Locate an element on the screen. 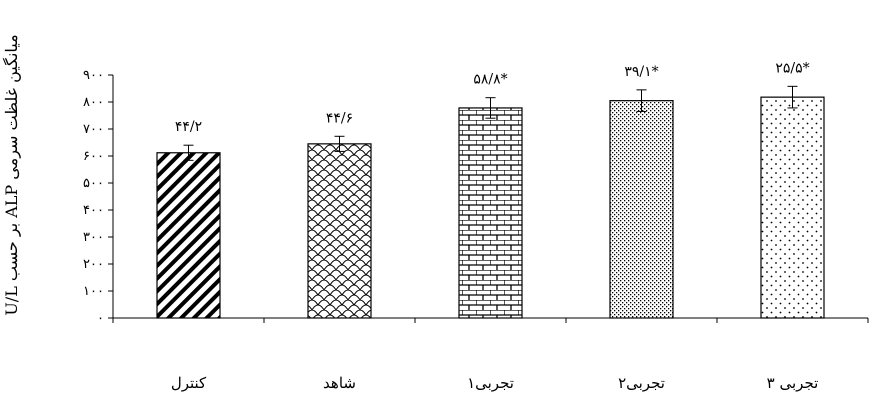  y-axis-label: میانگین غلظت سرمی ALP بر حسب U/L is located at coordinates (11, 174).